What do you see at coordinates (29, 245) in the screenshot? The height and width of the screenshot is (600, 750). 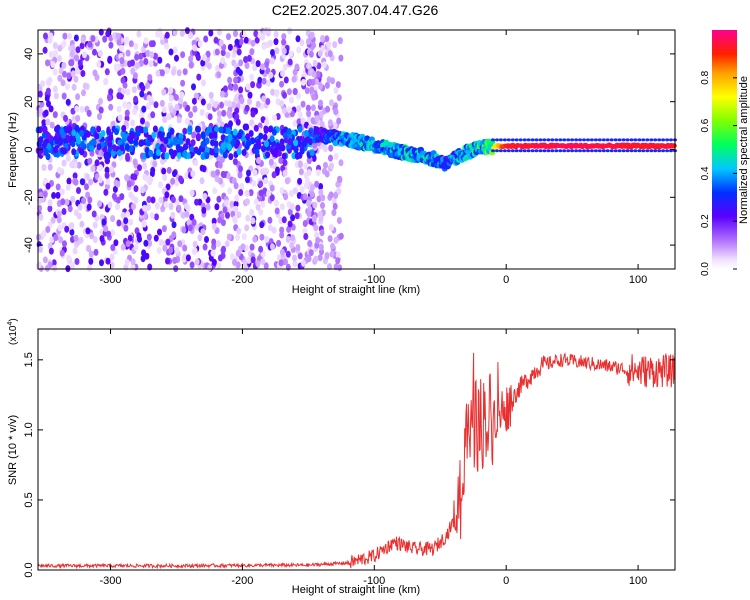 I see `spectrogram-y-tick-label: -40` at bounding box center [29, 245].